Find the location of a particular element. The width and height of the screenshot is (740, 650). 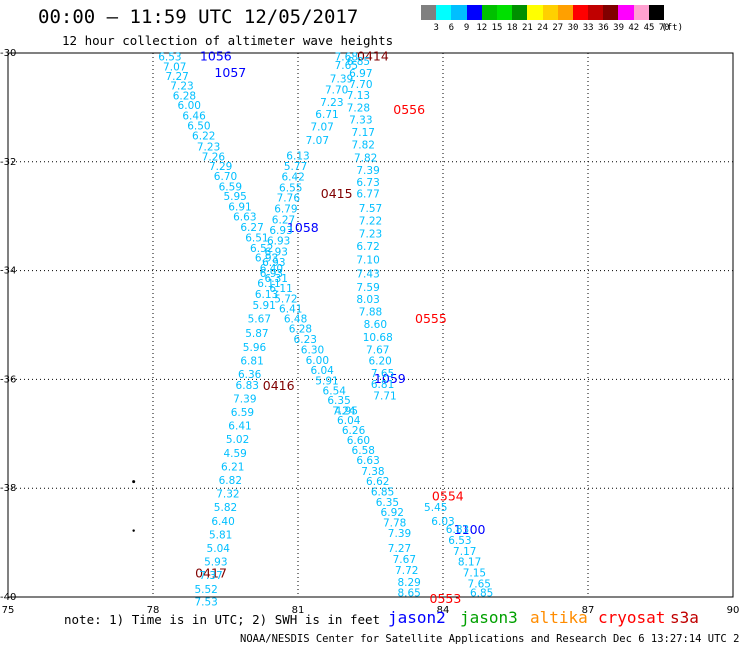

swh-point-label: 6.59 is located at coordinates (242, 413).